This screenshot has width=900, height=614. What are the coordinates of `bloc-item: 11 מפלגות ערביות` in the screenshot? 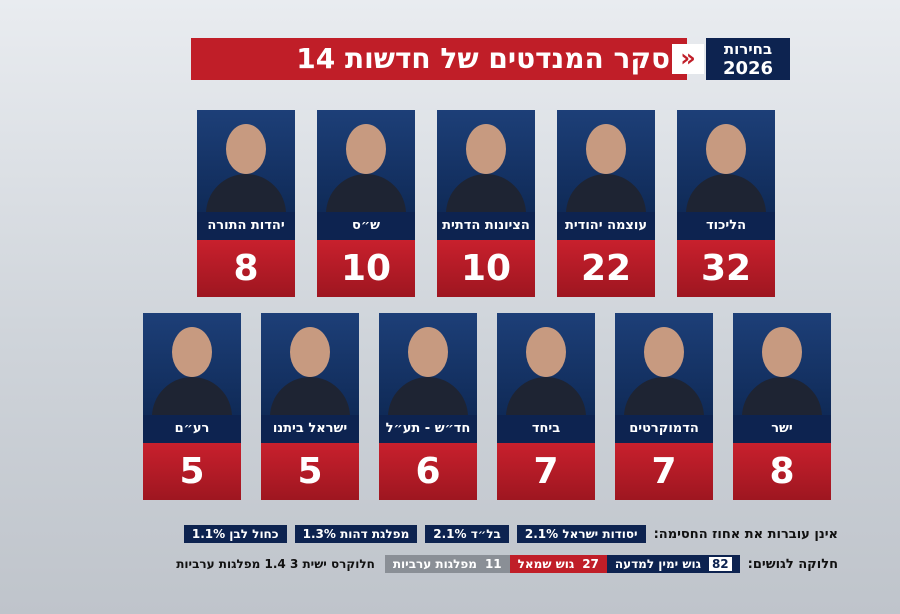 It's located at (447, 564).